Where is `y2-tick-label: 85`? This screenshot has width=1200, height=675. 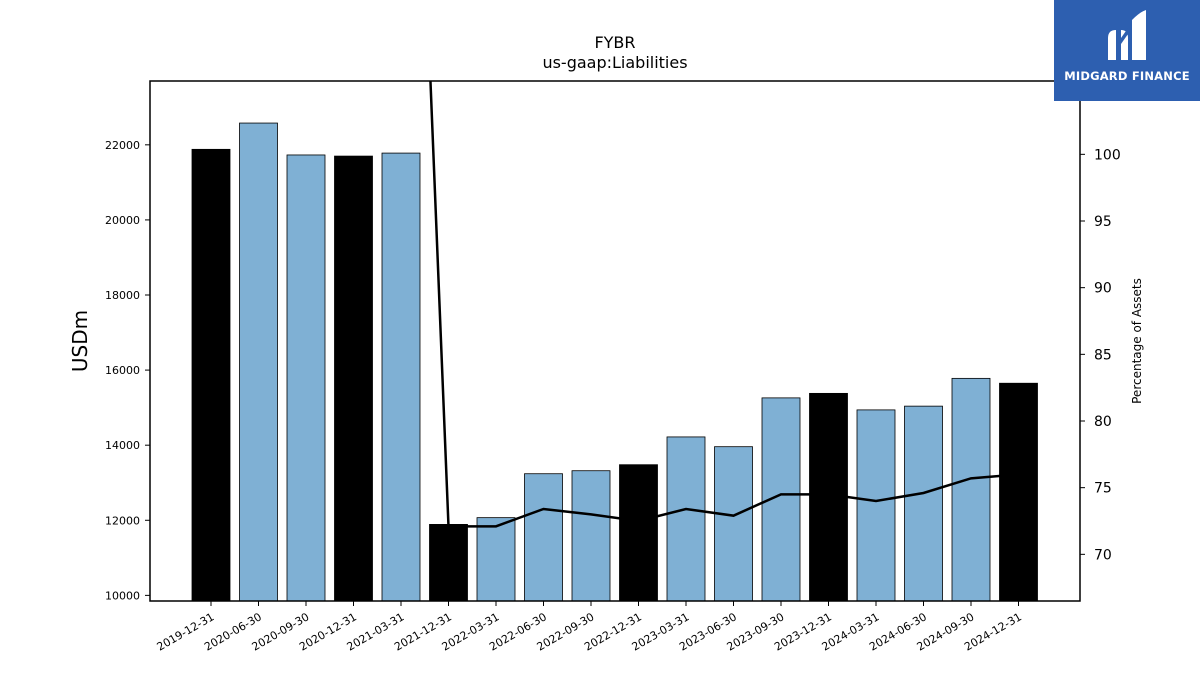
y2-tick-label: 85 is located at coordinates (1103, 355).